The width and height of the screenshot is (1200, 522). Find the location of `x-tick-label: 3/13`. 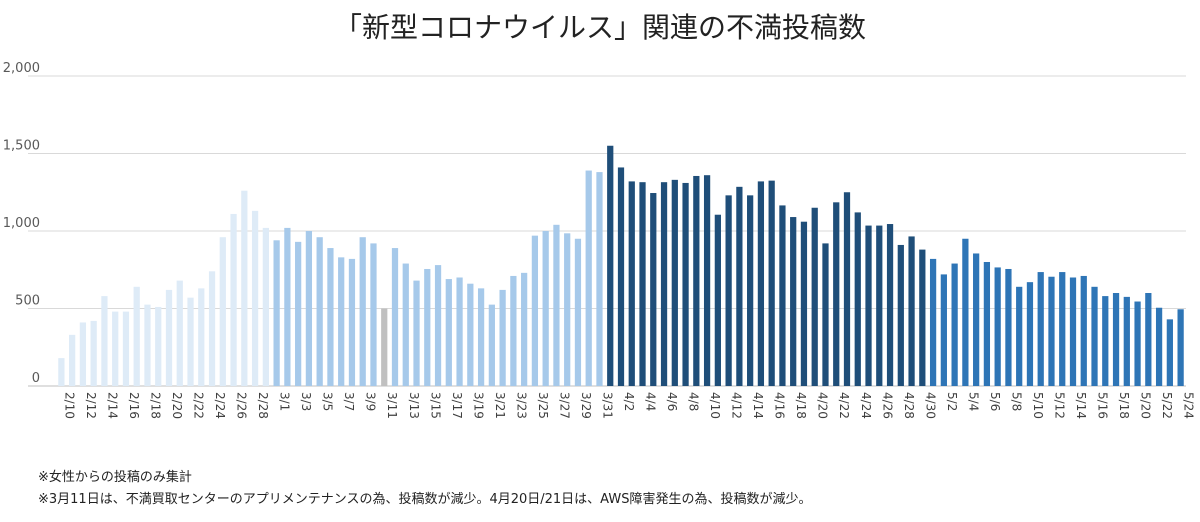

x-tick-label: 3/13 is located at coordinates (414, 405).